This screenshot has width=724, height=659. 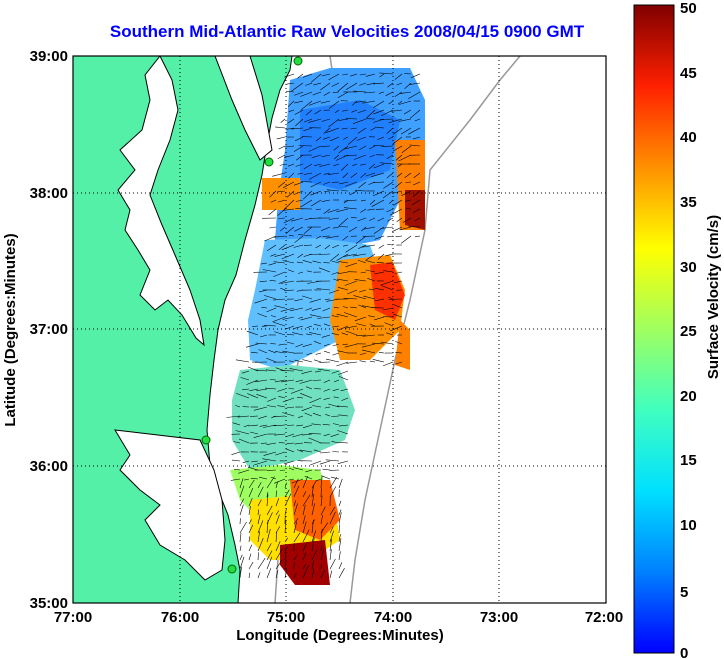 I want to click on x-tick-label: 76:00, so click(x=180, y=617).